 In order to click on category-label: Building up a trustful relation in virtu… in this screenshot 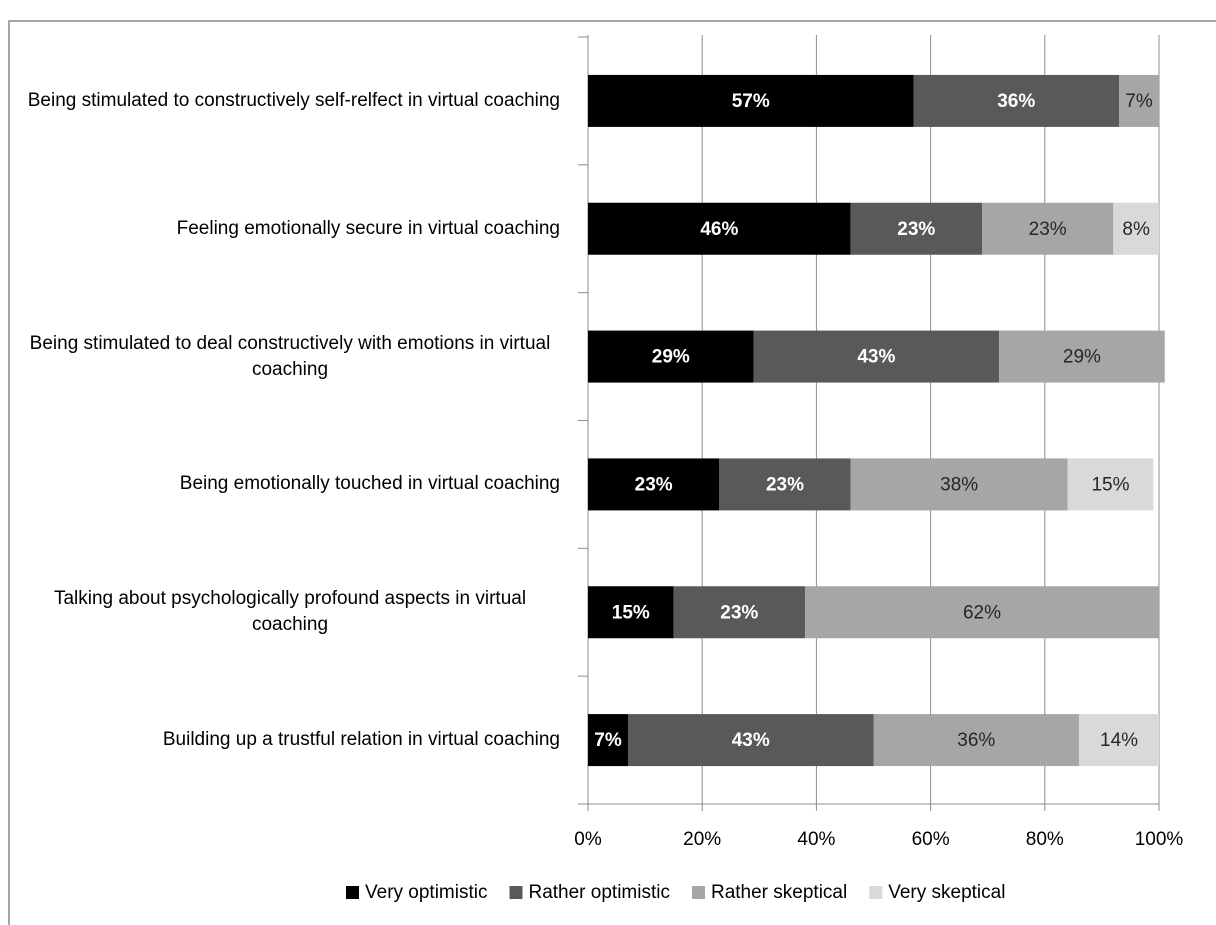, I will do `click(290, 740)`.